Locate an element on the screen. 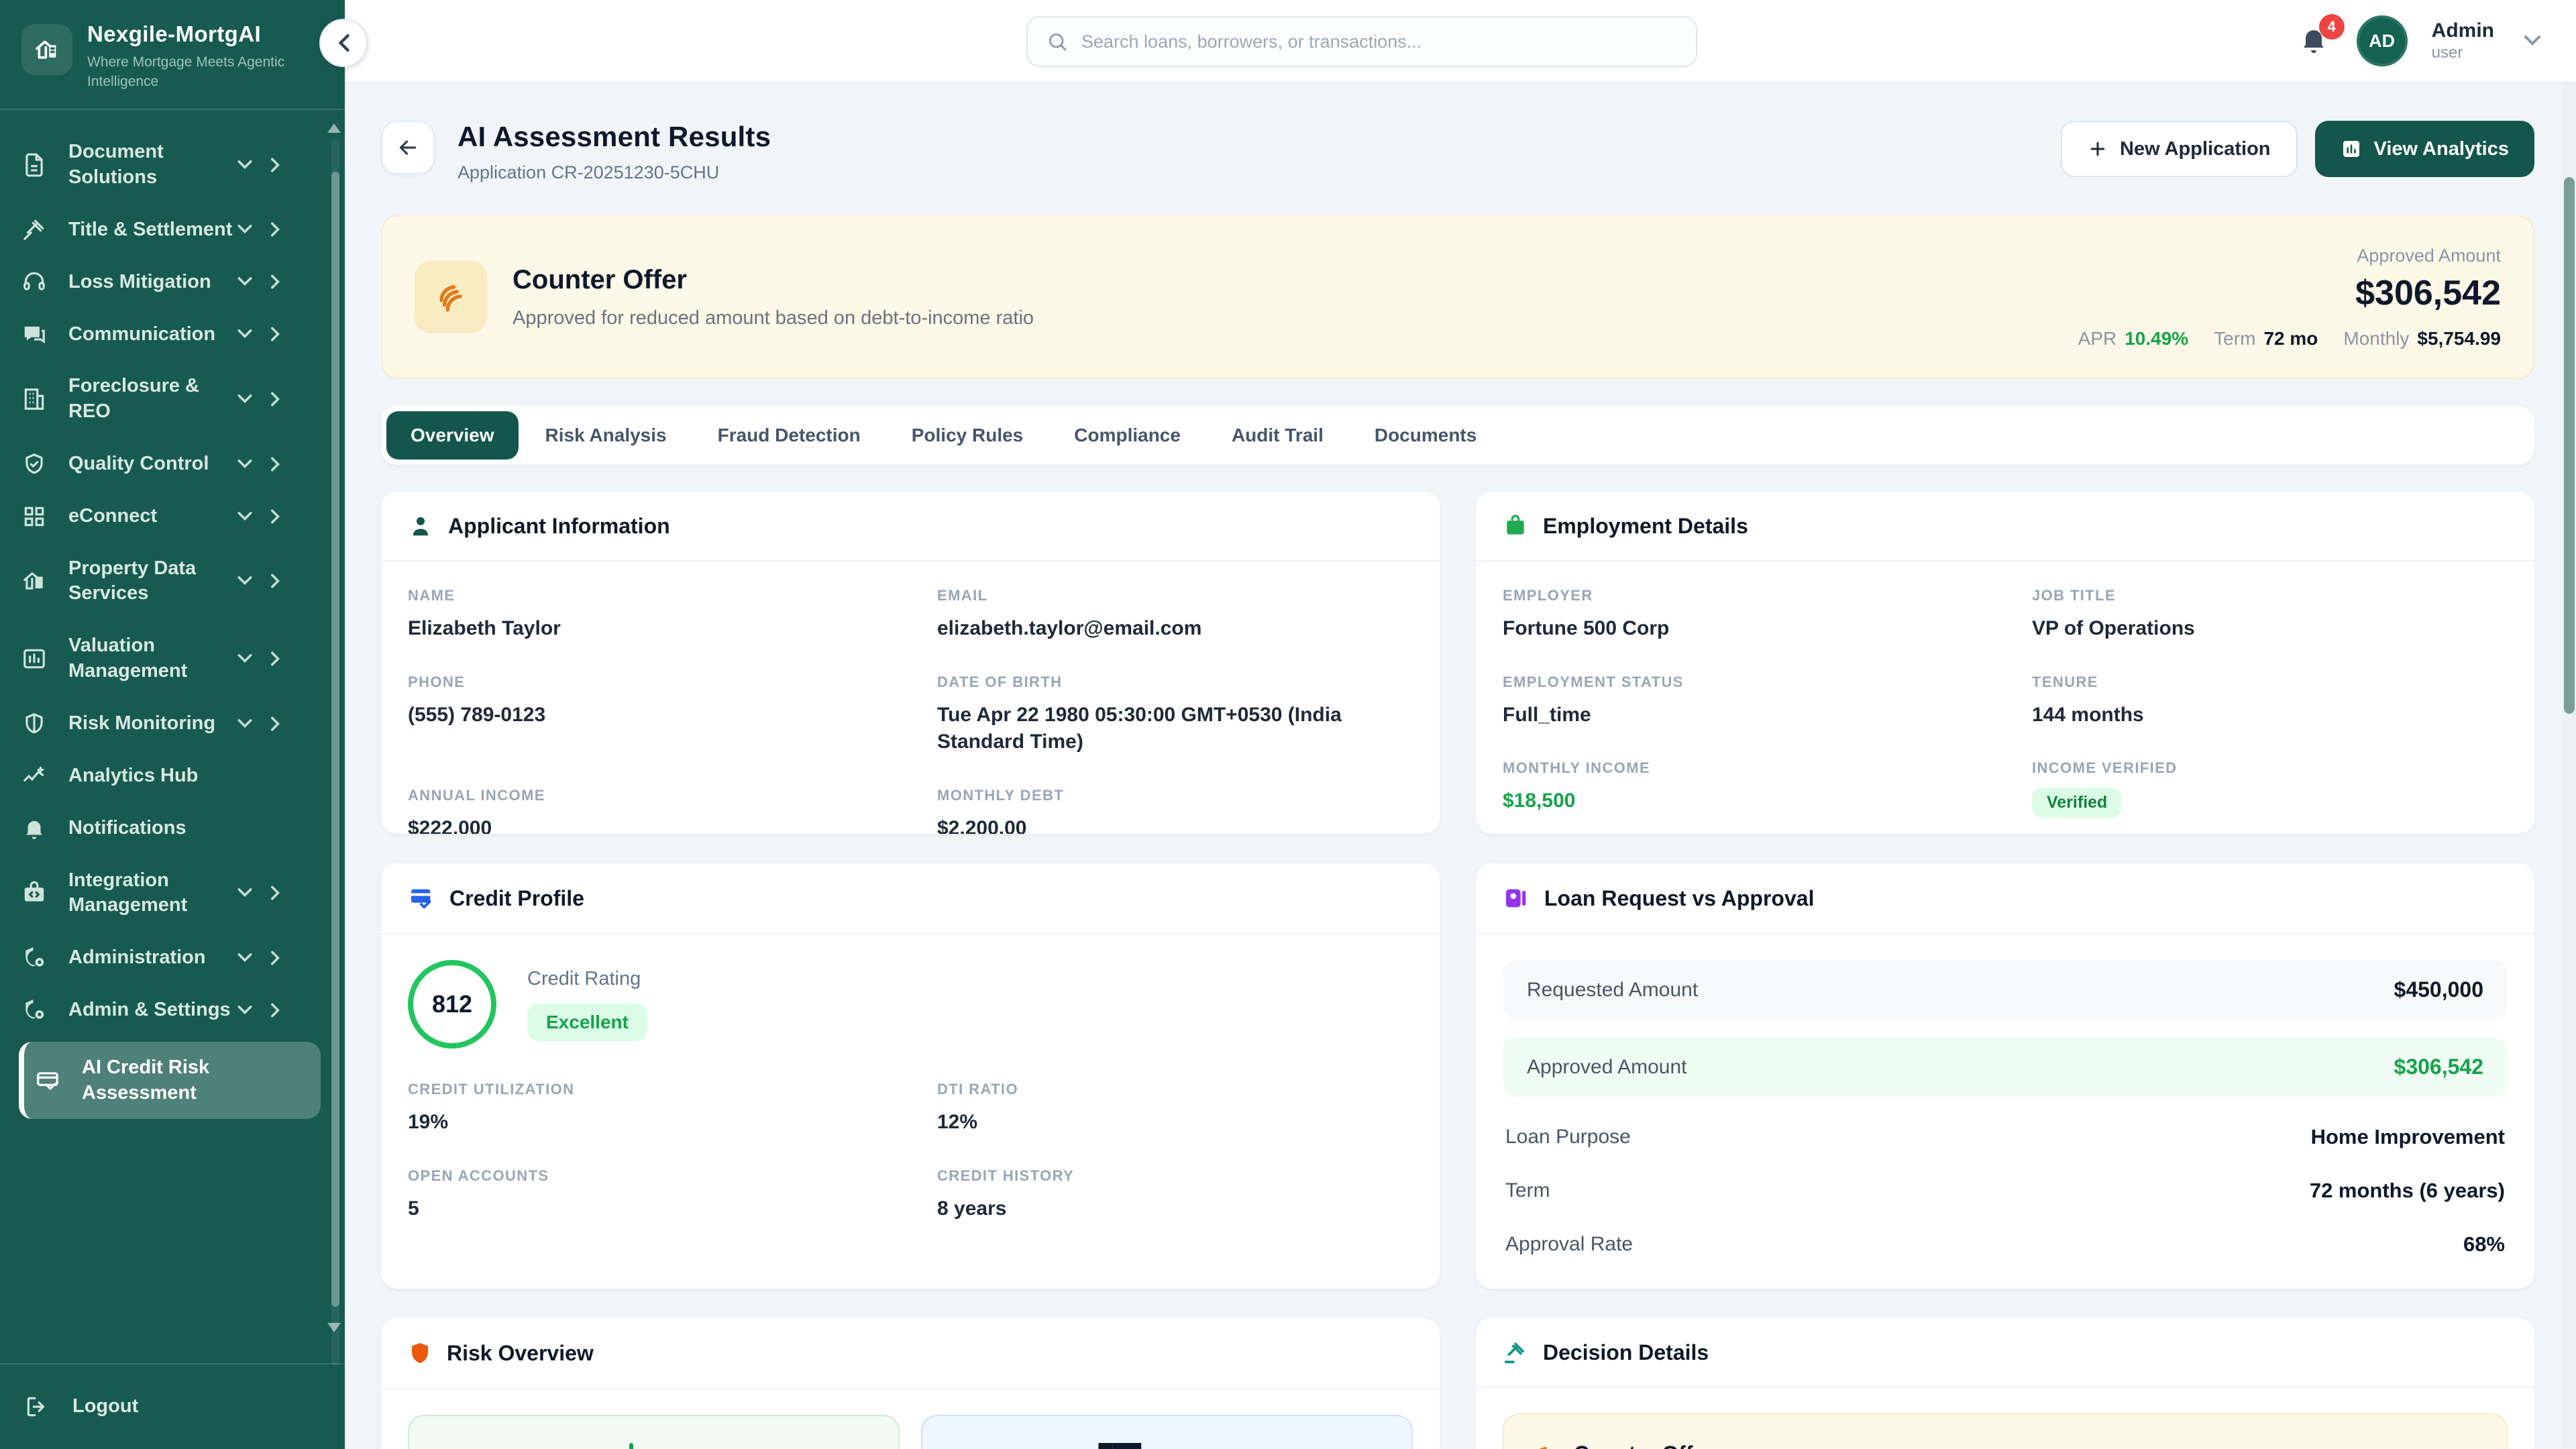 Image resolution: width=2576 pixels, height=1449 pixels. credit-rating-label: Credit Rating is located at coordinates (584, 978).